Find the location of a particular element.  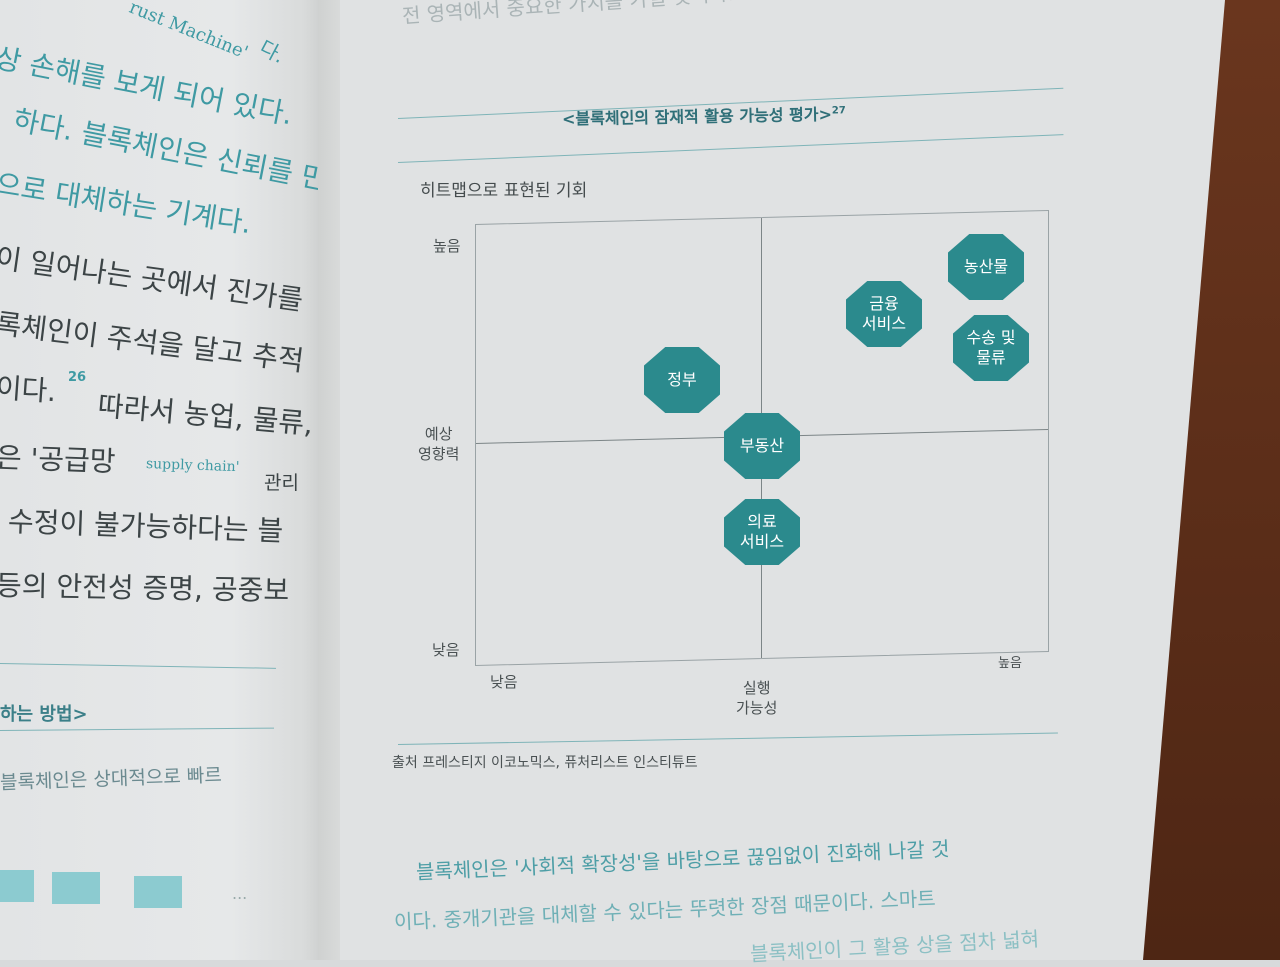

chart-subtitle: 히트맵으로 표현된 기회 is located at coordinates (504, 191).